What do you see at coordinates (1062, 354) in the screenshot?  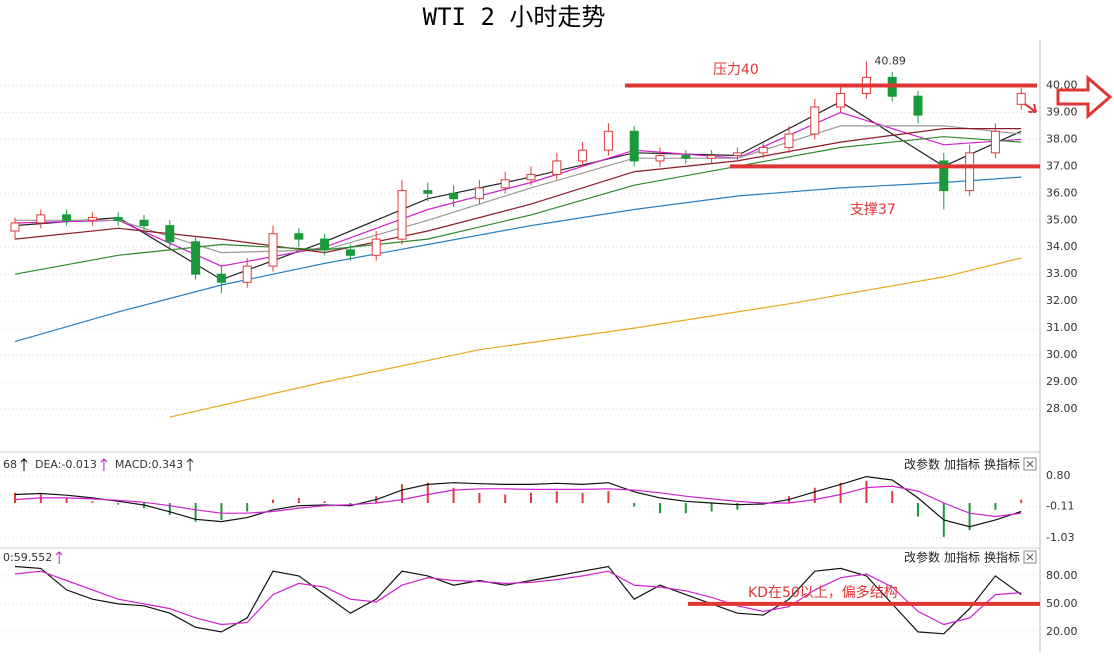 I see `y-tick-label: 30.00` at bounding box center [1062, 354].